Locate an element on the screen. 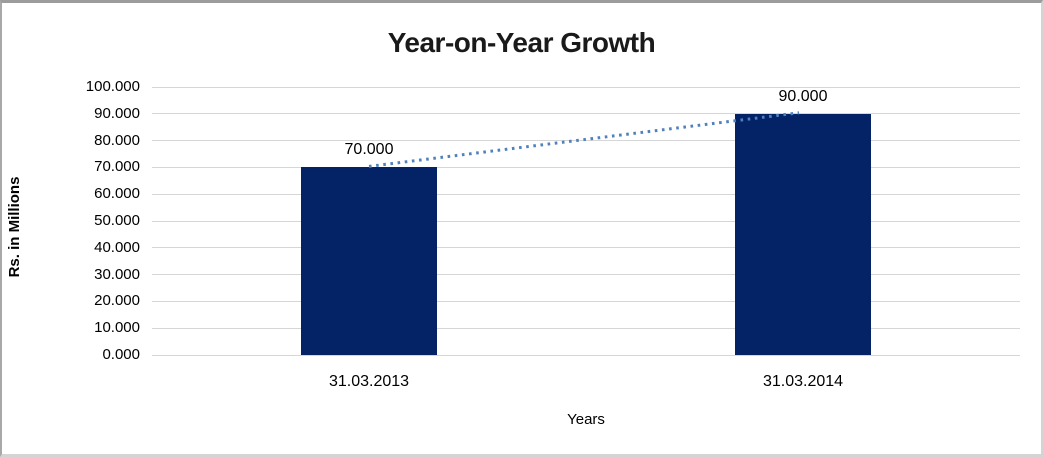 This screenshot has height=457, width=1043. y-tick-label: 20.000 is located at coordinates (117, 301).